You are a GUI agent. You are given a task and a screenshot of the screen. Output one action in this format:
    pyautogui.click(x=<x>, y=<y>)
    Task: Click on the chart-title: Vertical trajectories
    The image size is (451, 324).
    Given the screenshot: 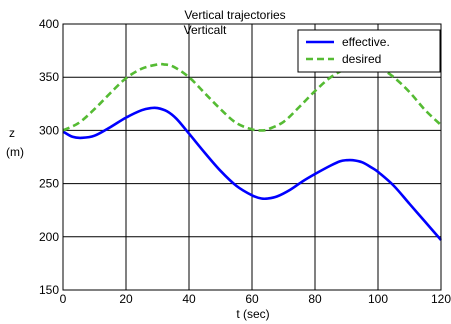 What is the action you would take?
    pyautogui.click(x=234, y=15)
    